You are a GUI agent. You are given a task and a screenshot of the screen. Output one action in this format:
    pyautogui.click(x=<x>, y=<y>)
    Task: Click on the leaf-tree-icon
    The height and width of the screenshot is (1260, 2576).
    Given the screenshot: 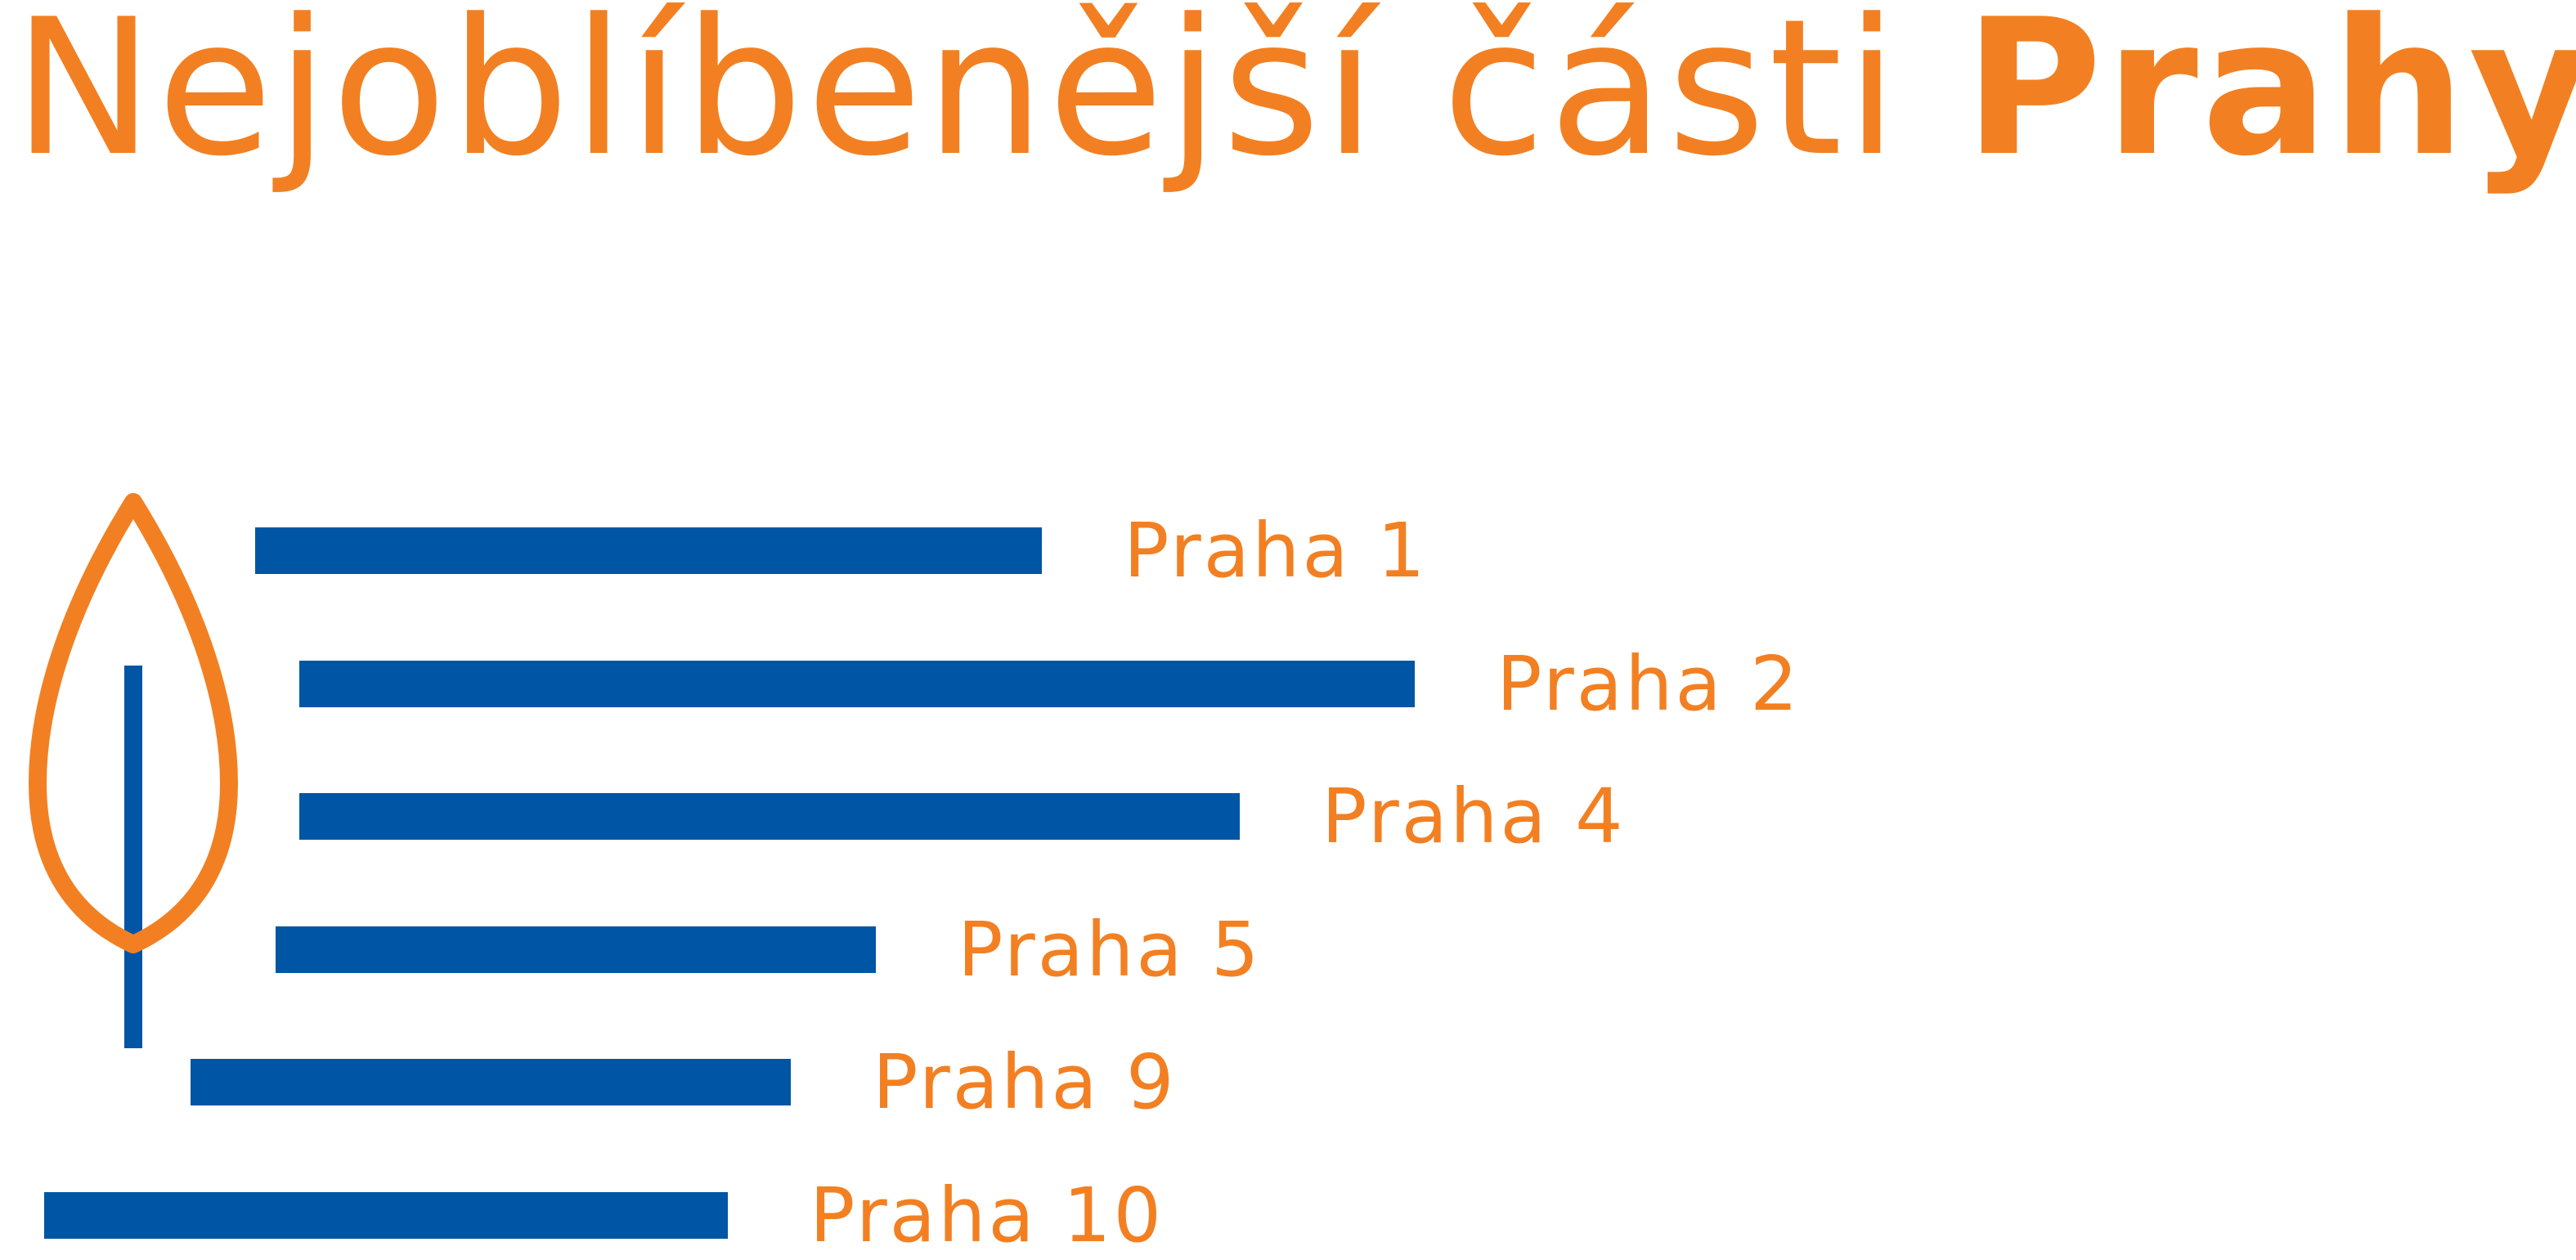 What is the action you would take?
    pyautogui.click(x=133, y=770)
    